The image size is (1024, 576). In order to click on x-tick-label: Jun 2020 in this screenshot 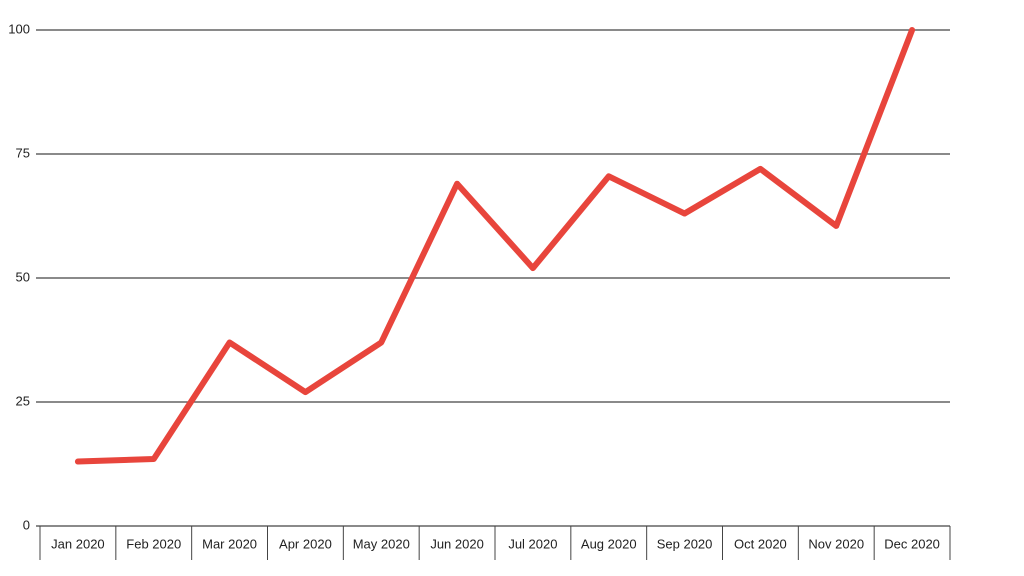, I will do `click(457, 543)`.